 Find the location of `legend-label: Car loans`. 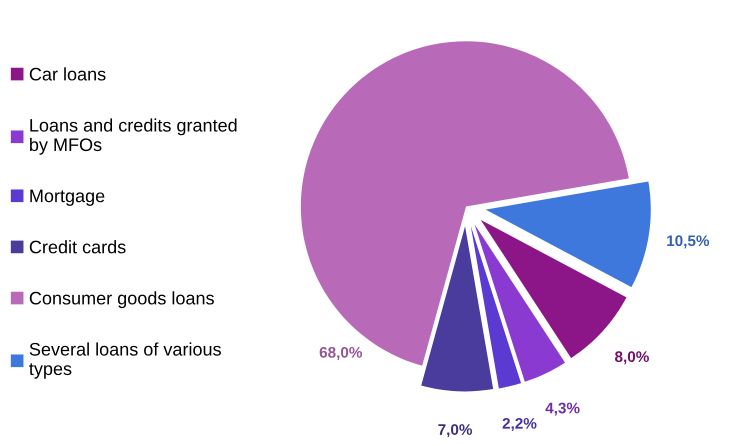

legend-label: Car loans is located at coordinates (68, 74).